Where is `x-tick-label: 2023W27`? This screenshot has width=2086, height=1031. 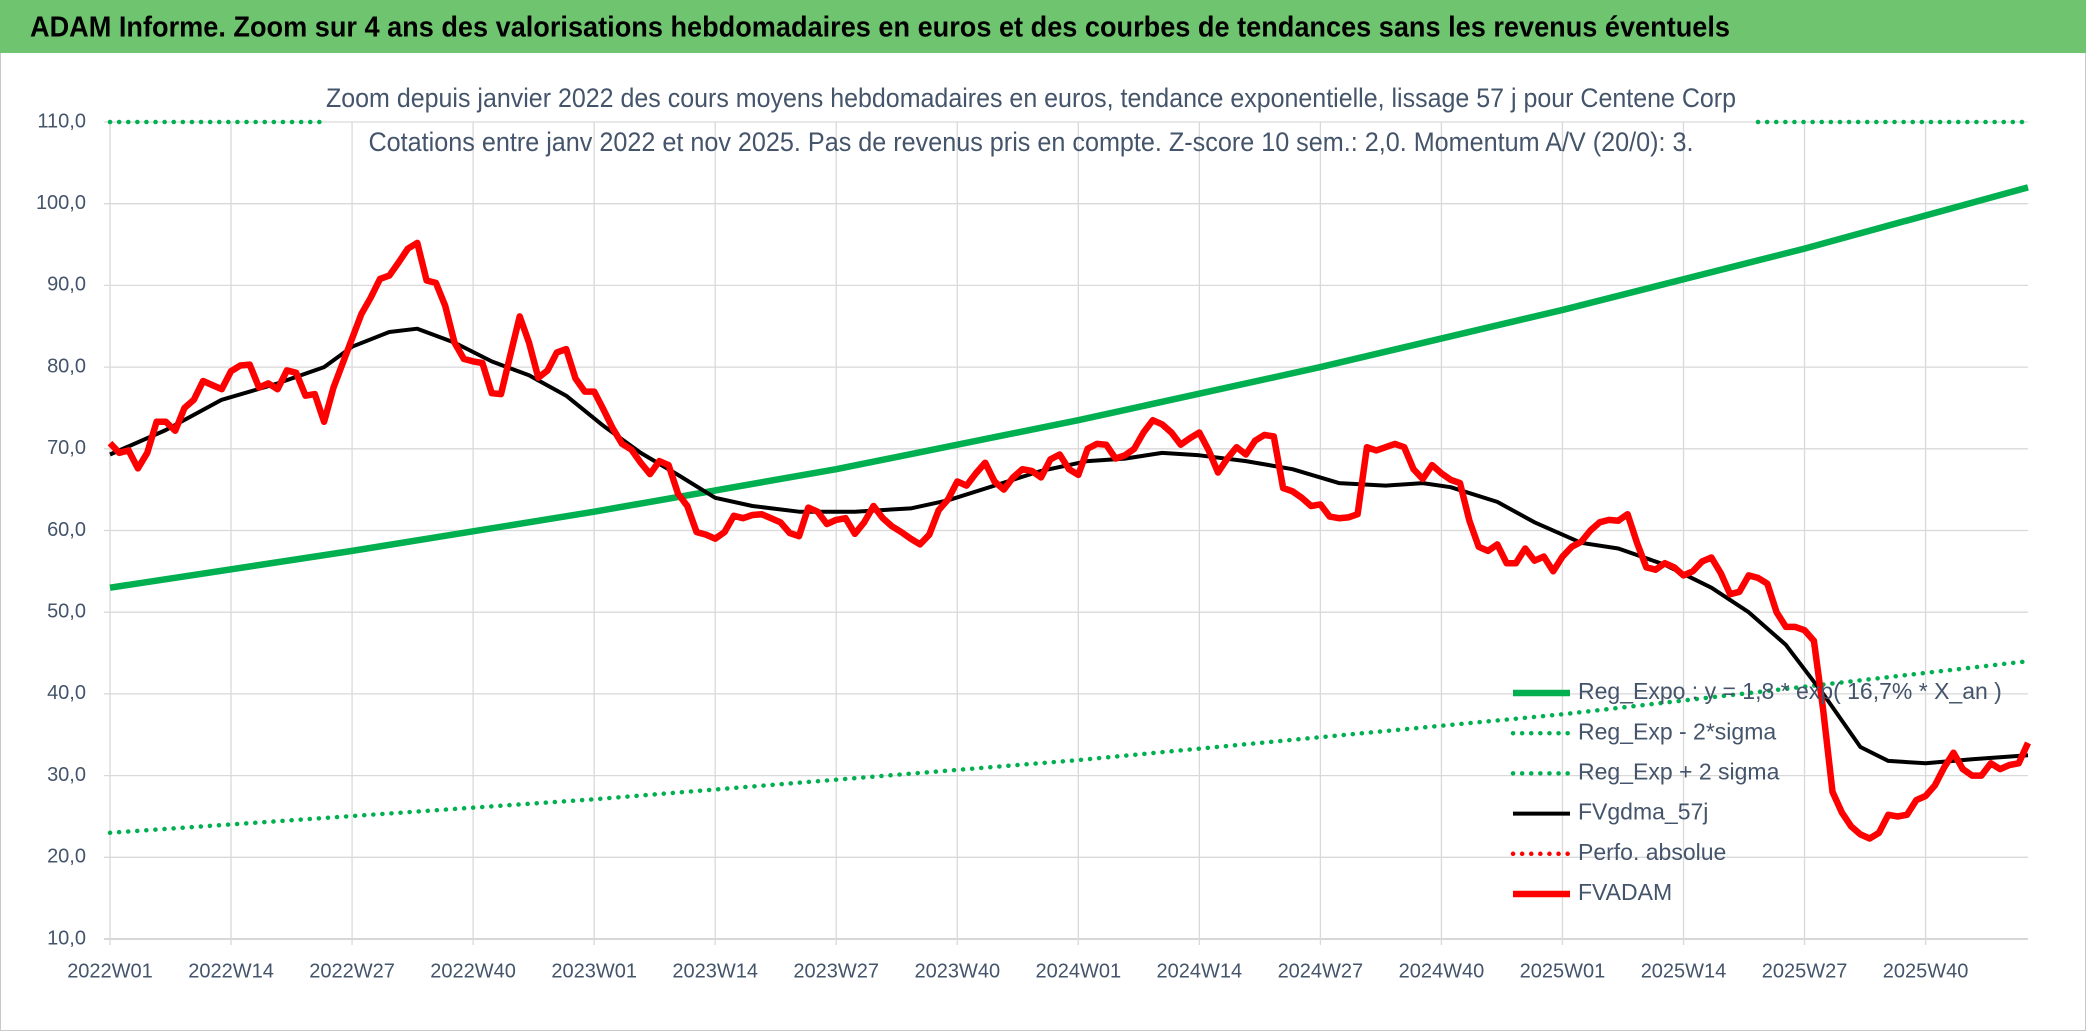
x-tick-label: 2023W27 is located at coordinates (836, 971).